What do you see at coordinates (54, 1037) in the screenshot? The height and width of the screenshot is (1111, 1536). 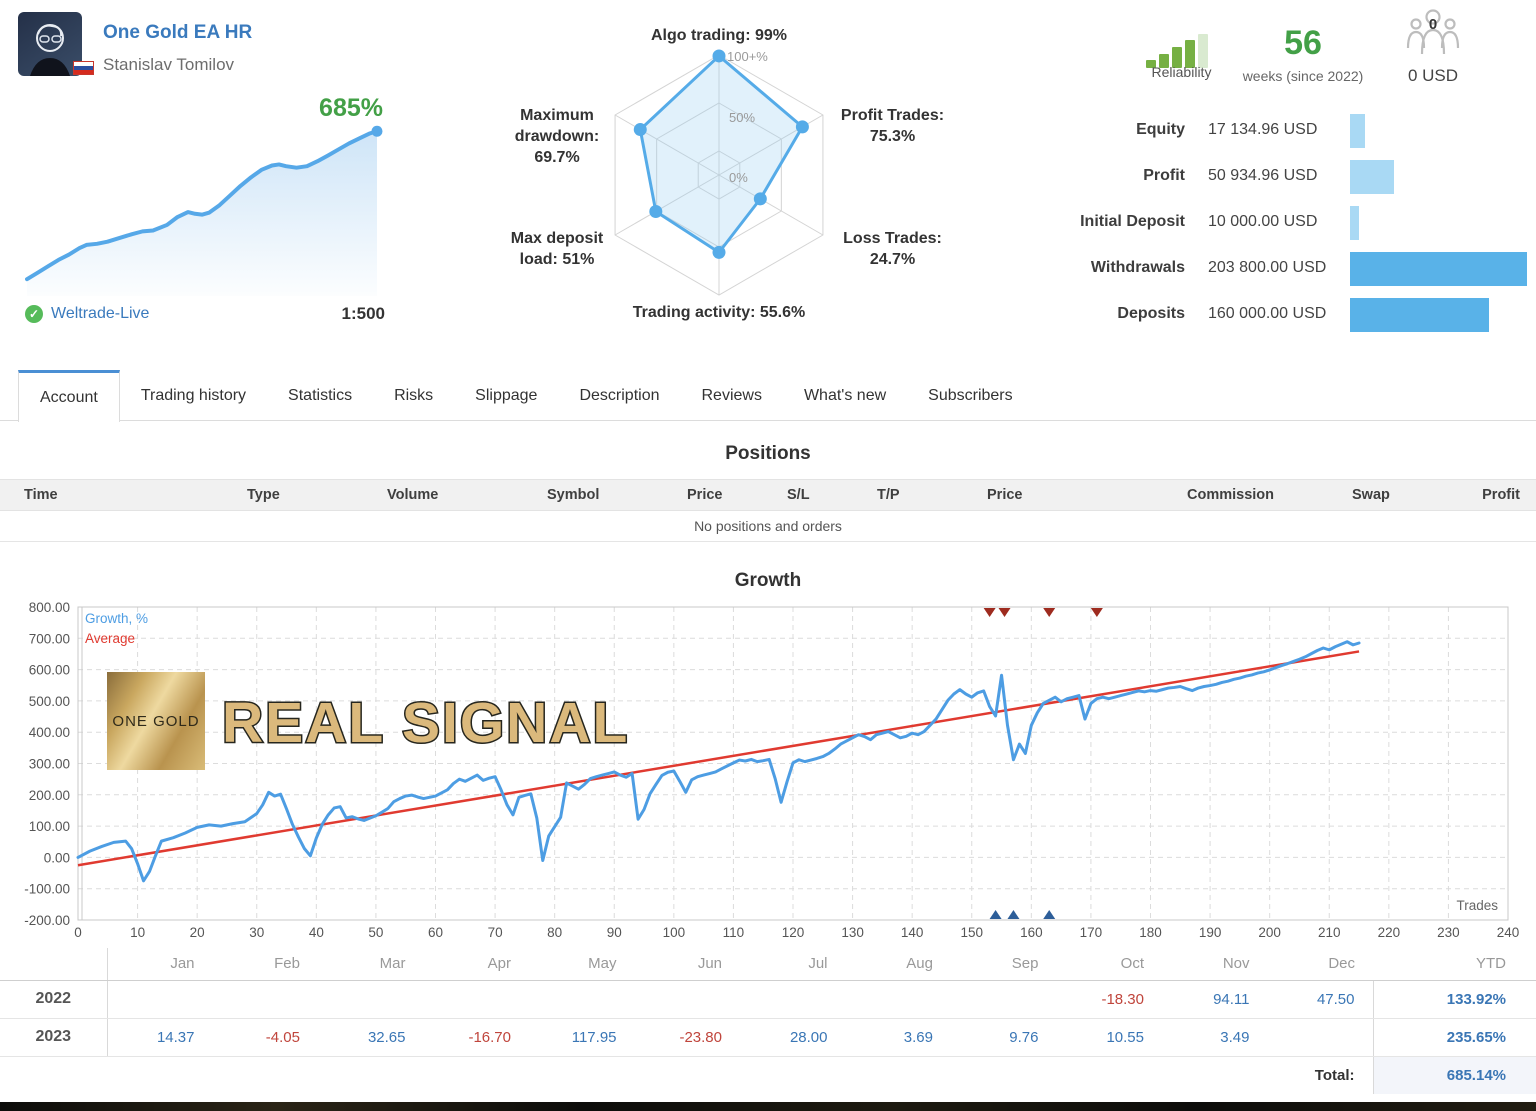 I see `year-label: 2023` at bounding box center [54, 1037].